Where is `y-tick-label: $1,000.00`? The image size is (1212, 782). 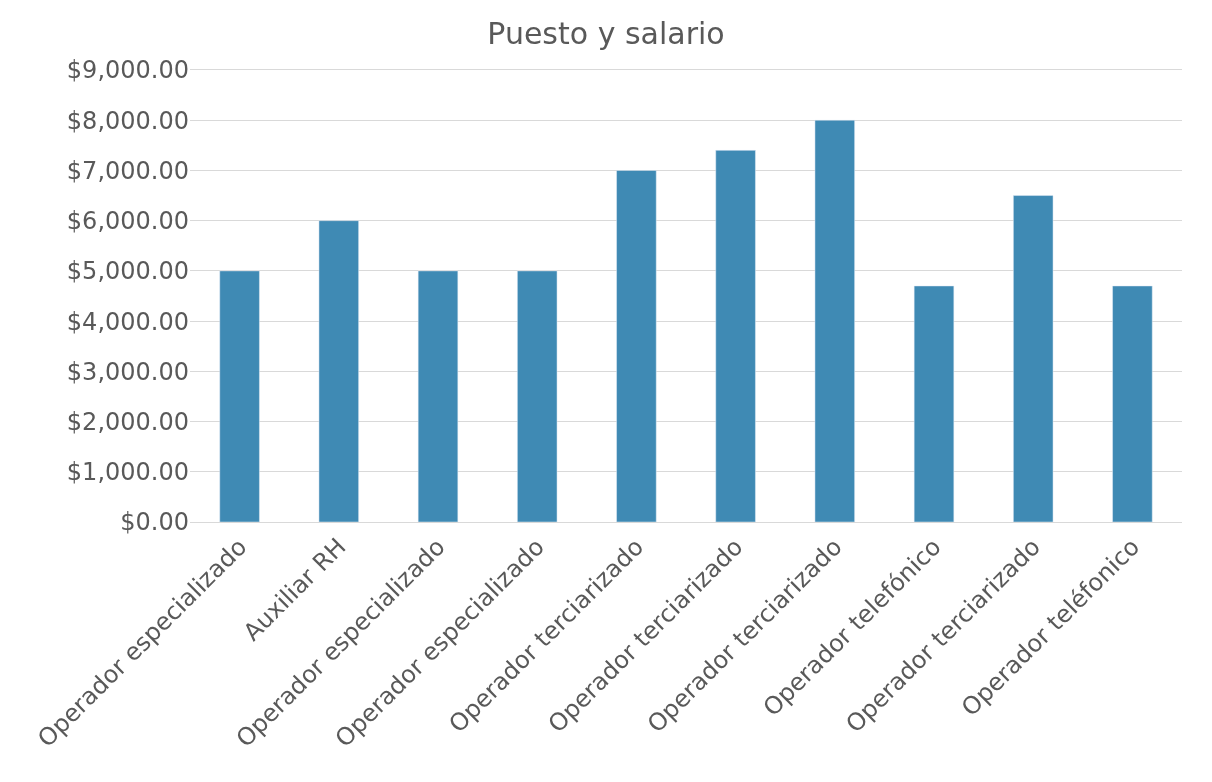 y-tick-label: $1,000.00 is located at coordinates (127, 472).